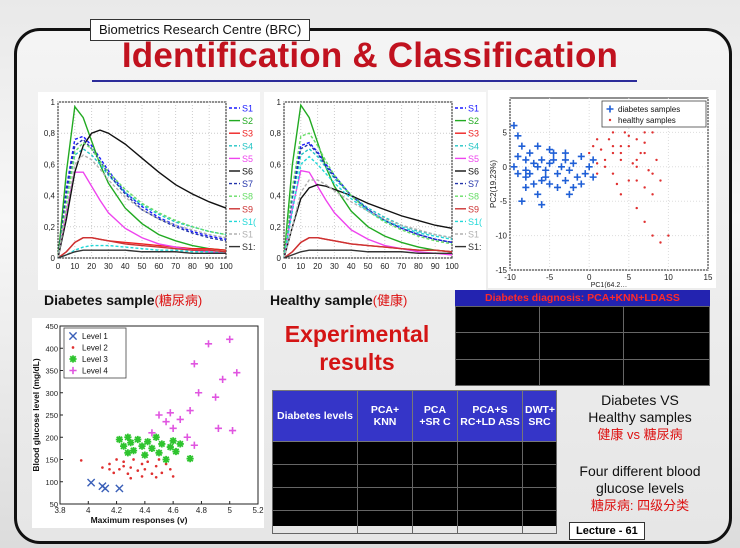 This screenshot has width=740, height=548. What do you see at coordinates (640, 400) in the screenshot?
I see `vs-note-line1: Diabetes VS` at bounding box center [640, 400].